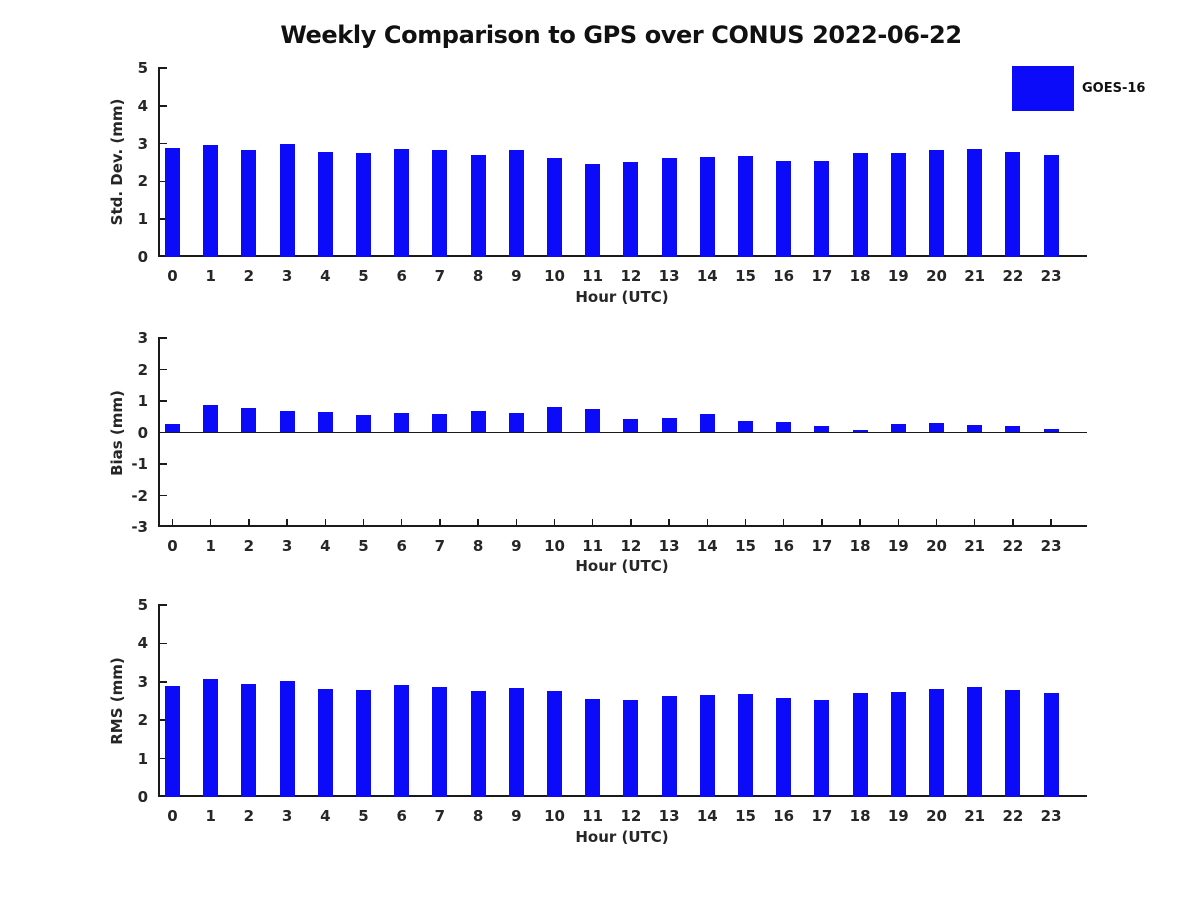 This screenshot has height=900, width=1200. What do you see at coordinates (975, 546) in the screenshot?
I see `x-tick-label: 21` at bounding box center [975, 546].